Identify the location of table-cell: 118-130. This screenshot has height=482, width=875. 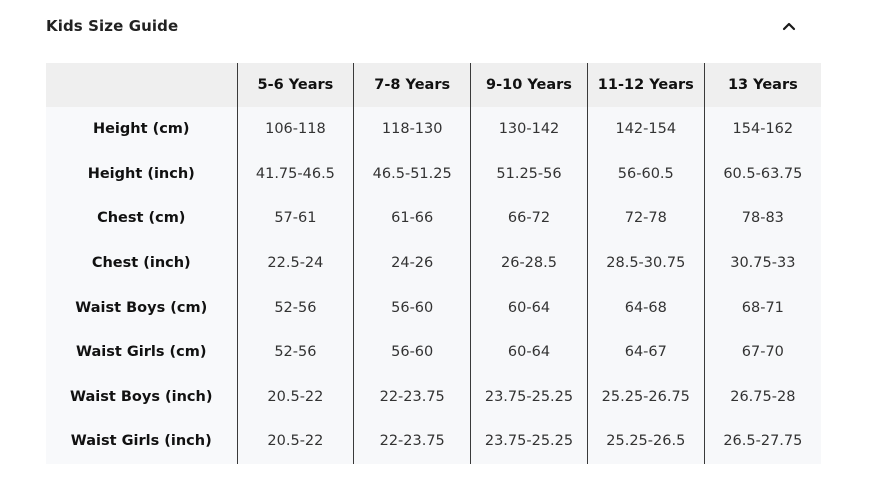
(412, 129).